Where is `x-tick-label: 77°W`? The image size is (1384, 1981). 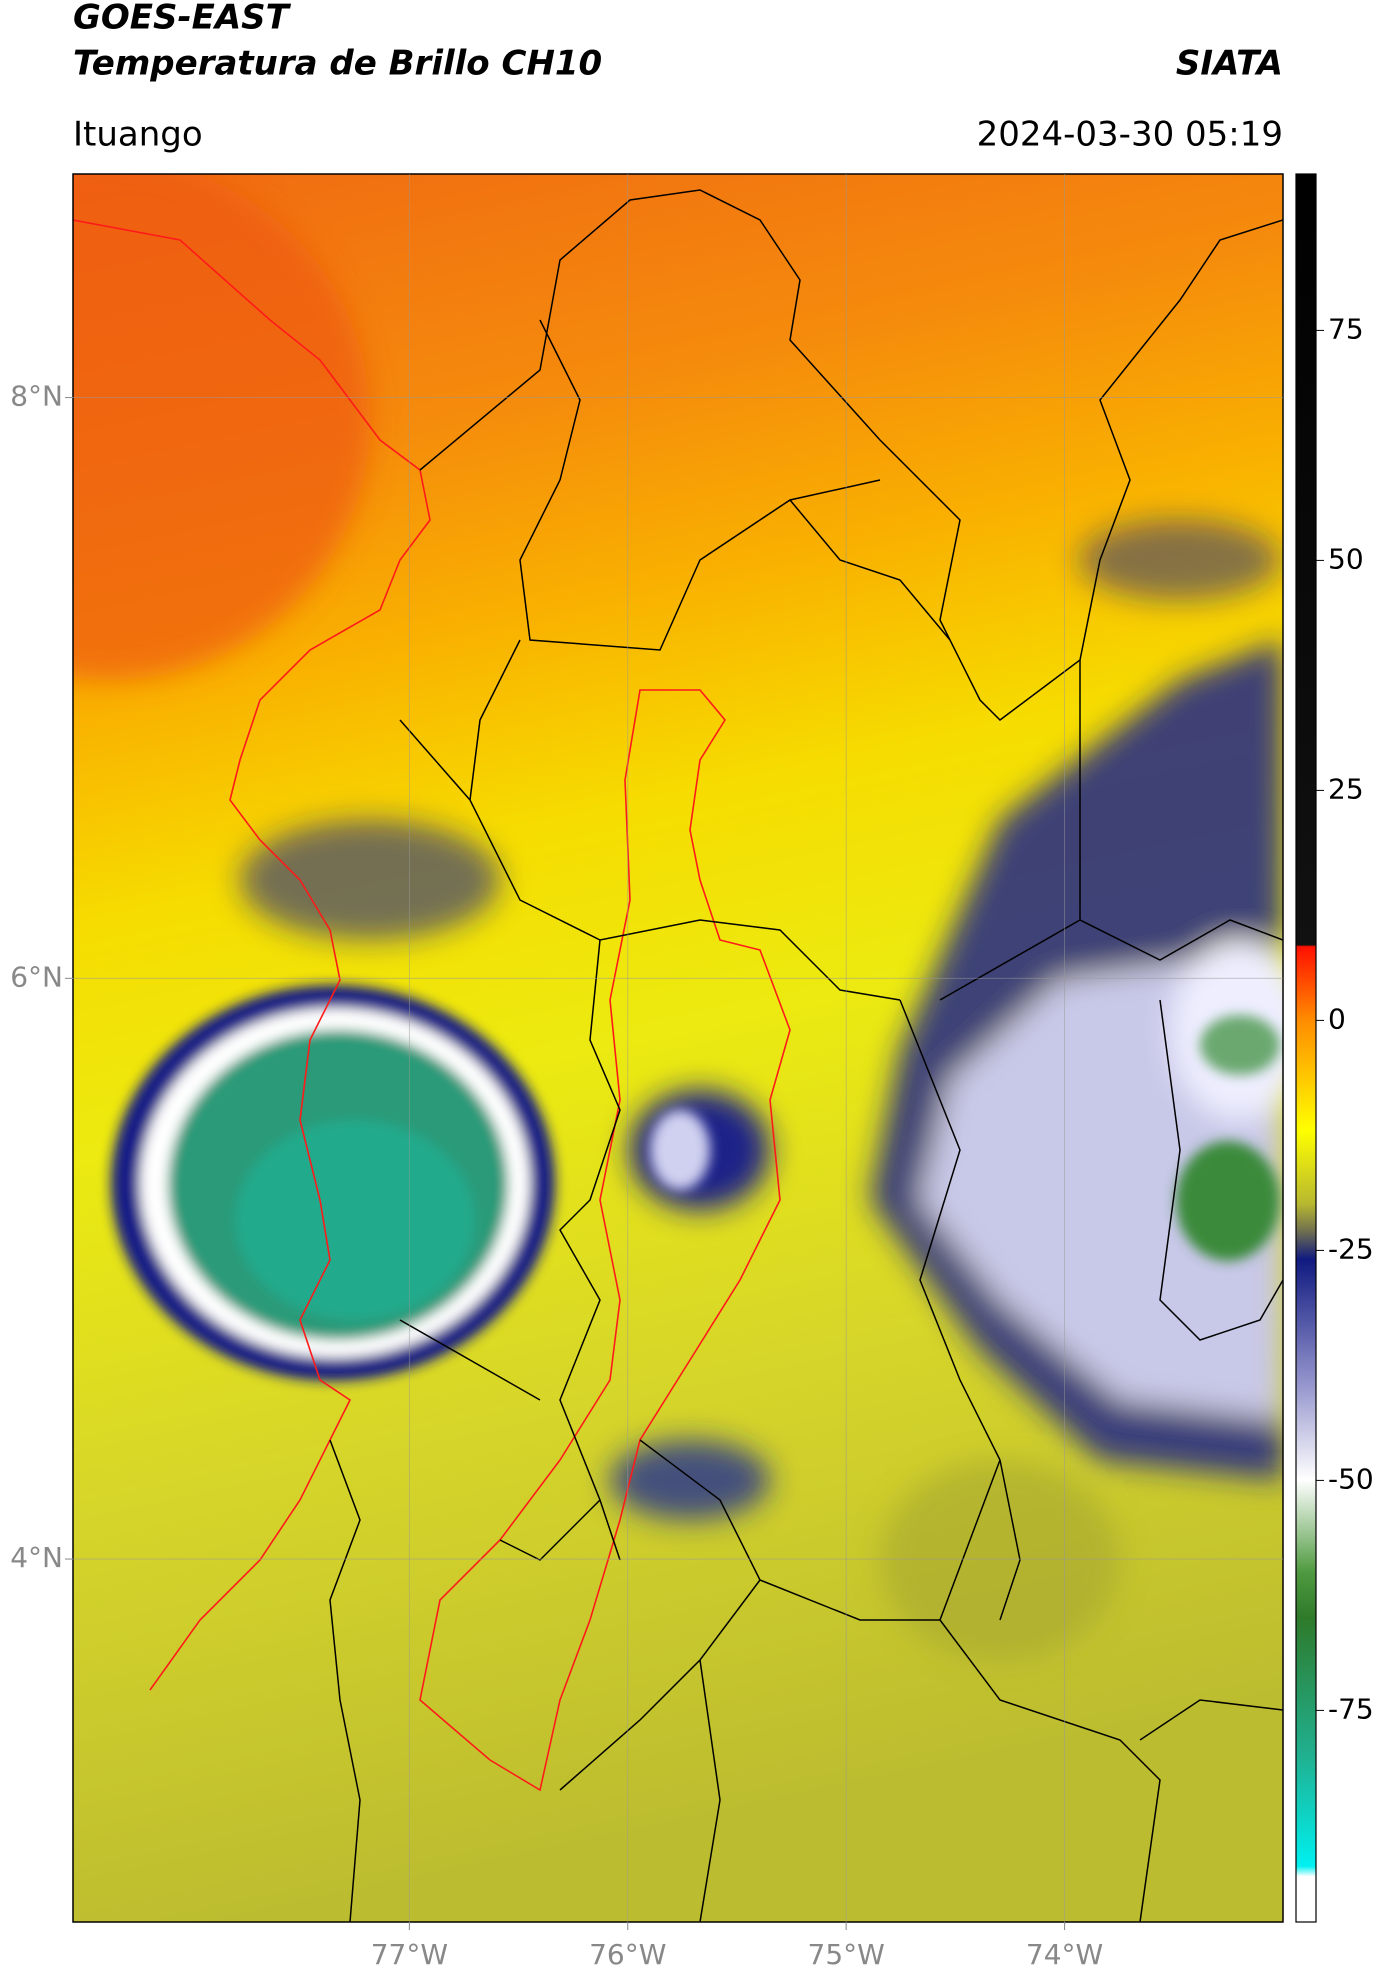
x-tick-label: 77°W is located at coordinates (409, 1954).